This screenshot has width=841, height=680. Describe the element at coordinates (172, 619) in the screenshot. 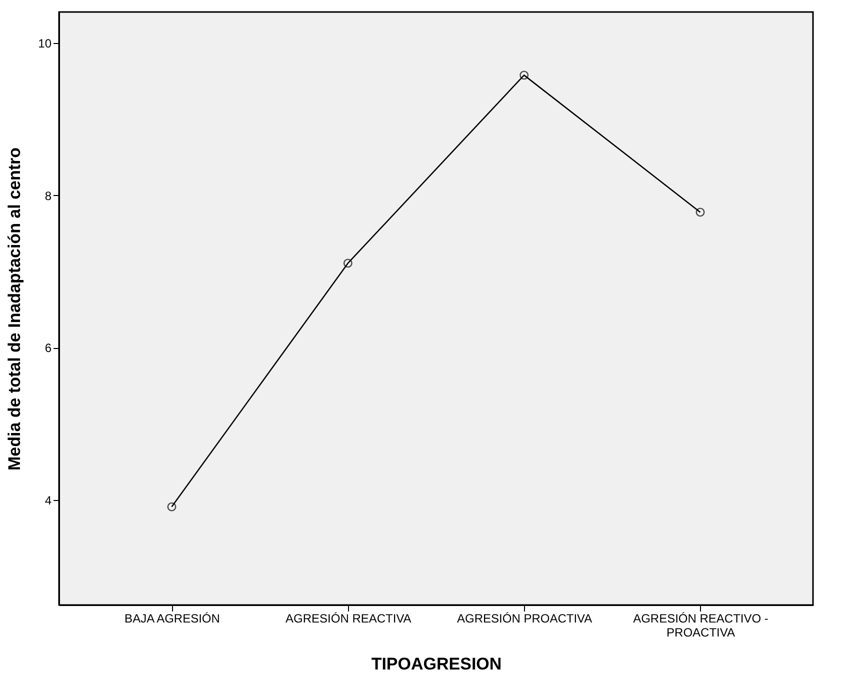

I see `x-tick-label: BAJA AGRESIÓN` at that location.